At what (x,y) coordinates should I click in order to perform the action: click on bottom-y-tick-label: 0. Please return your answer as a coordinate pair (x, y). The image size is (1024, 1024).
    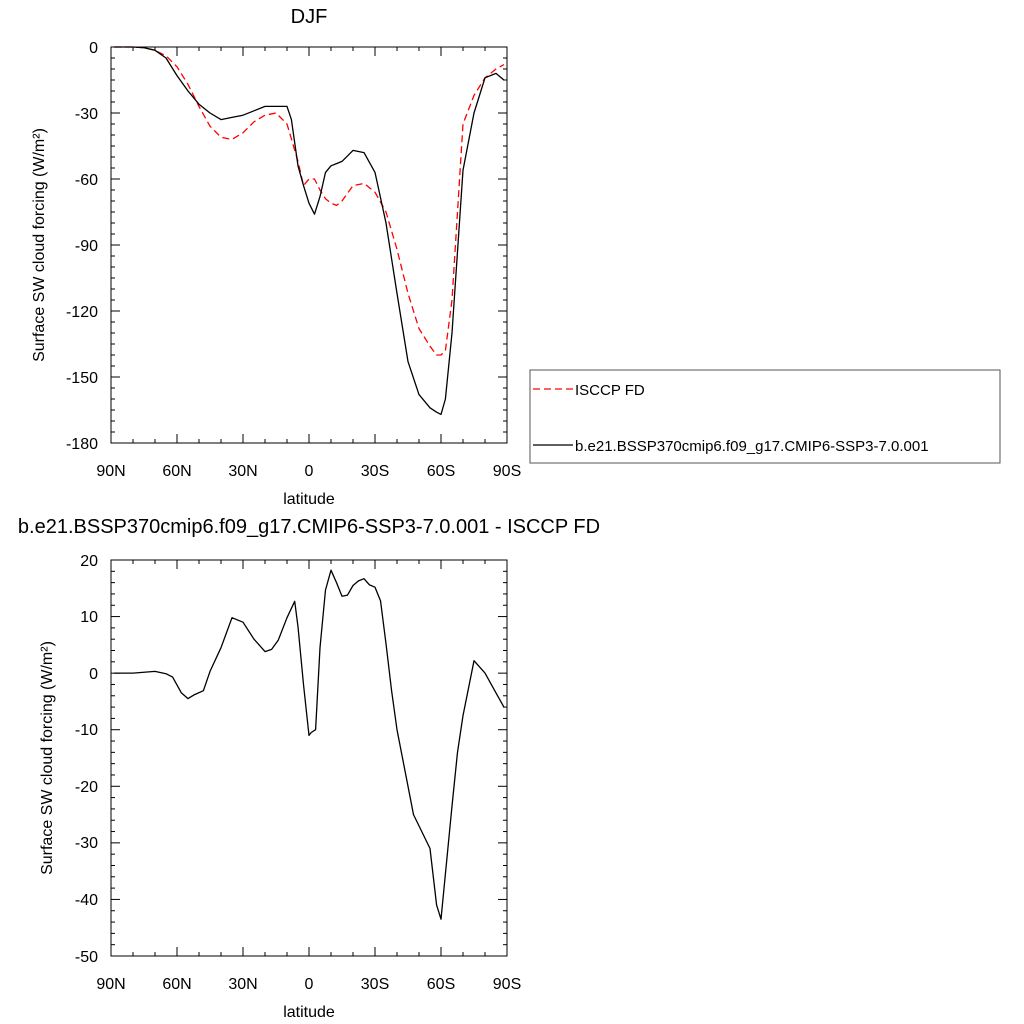
    Looking at the image, I should click on (93, 674).